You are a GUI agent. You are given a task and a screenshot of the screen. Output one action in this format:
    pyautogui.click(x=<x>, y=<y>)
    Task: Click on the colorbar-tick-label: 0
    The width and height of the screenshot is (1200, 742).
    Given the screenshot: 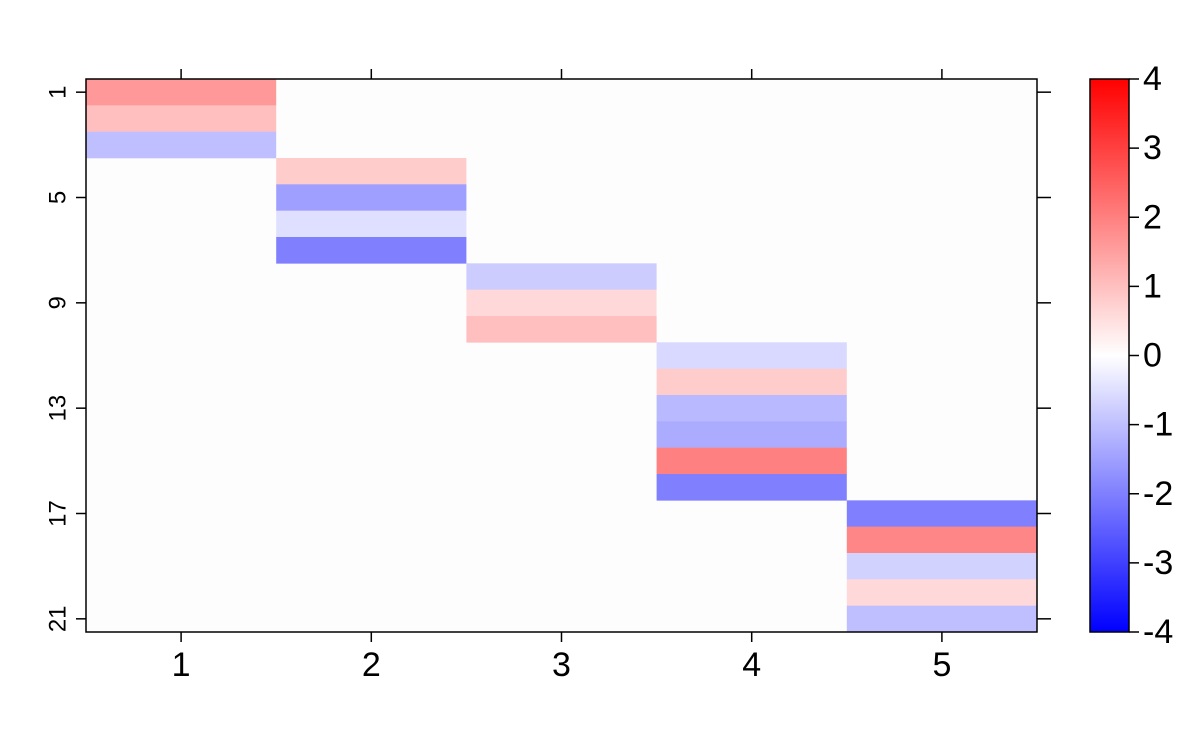 What is the action you would take?
    pyautogui.click(x=1152, y=356)
    